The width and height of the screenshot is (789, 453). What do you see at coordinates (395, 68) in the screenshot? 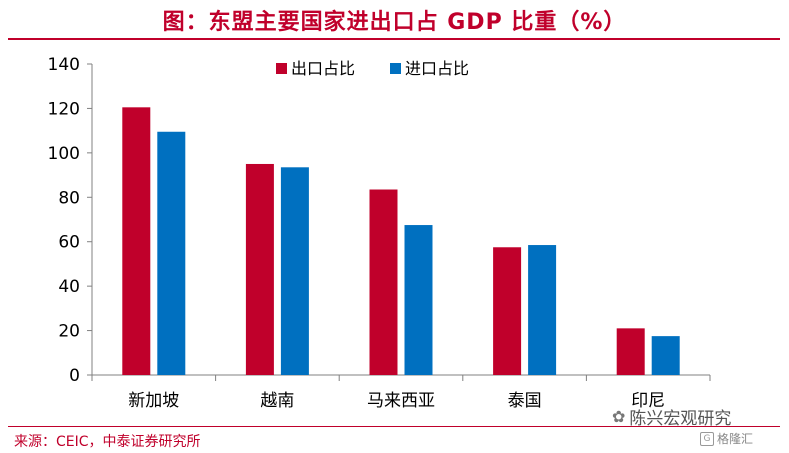
I see `legend-swatch-import` at bounding box center [395, 68].